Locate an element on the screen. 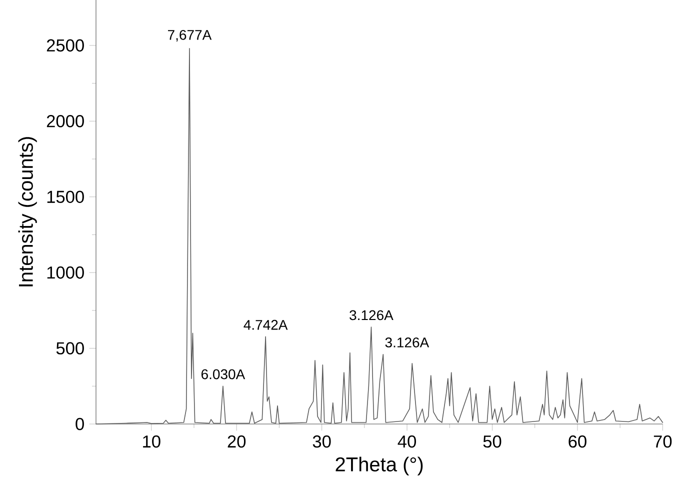 The image size is (683, 490). annotation: 7,677A is located at coordinates (190, 36).